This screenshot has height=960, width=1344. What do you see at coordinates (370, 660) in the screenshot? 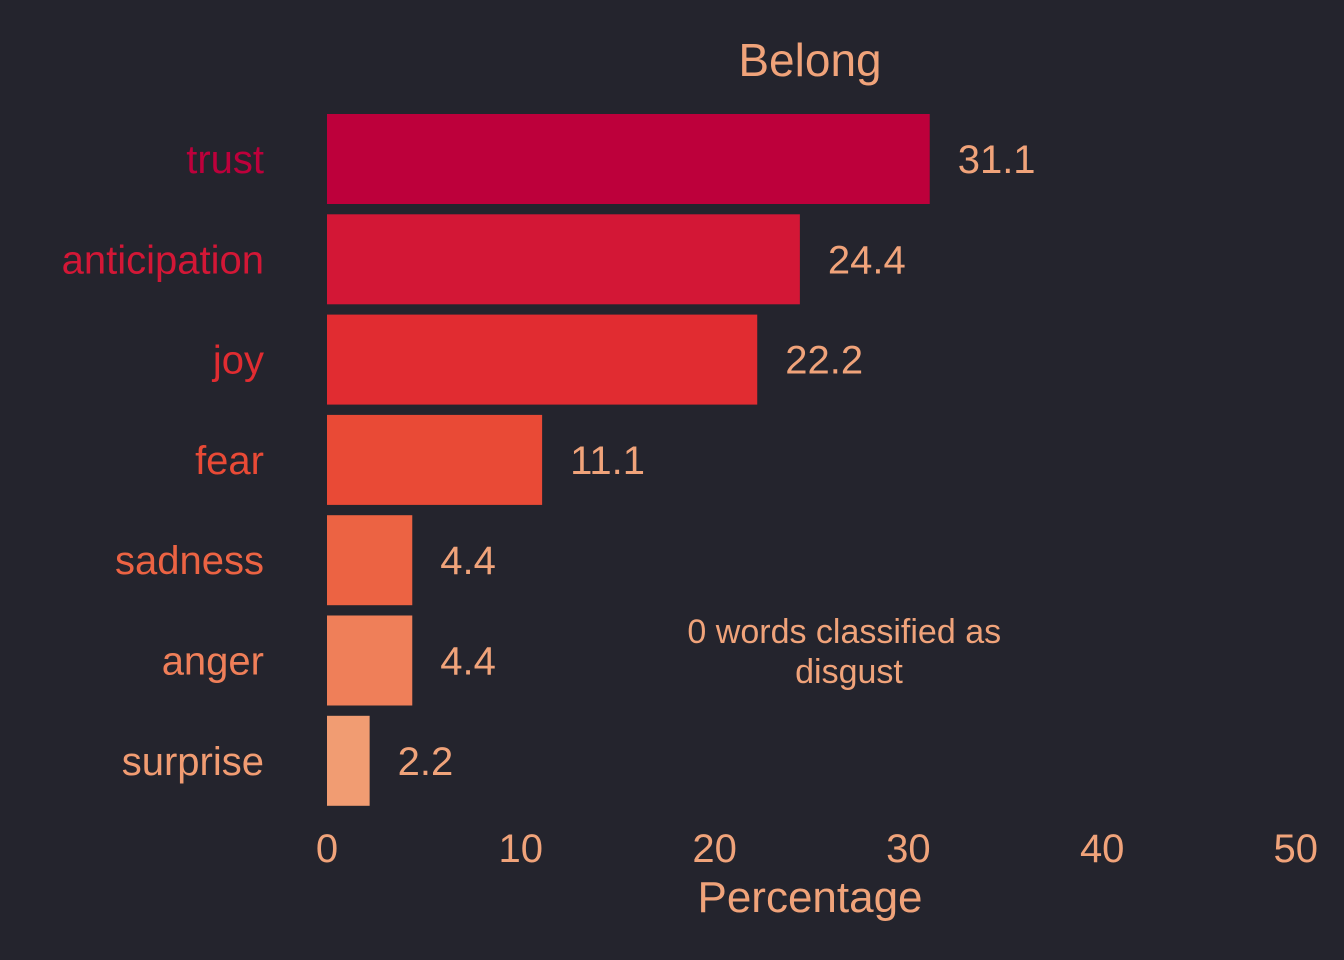
I see `bar-anger` at bounding box center [370, 660].